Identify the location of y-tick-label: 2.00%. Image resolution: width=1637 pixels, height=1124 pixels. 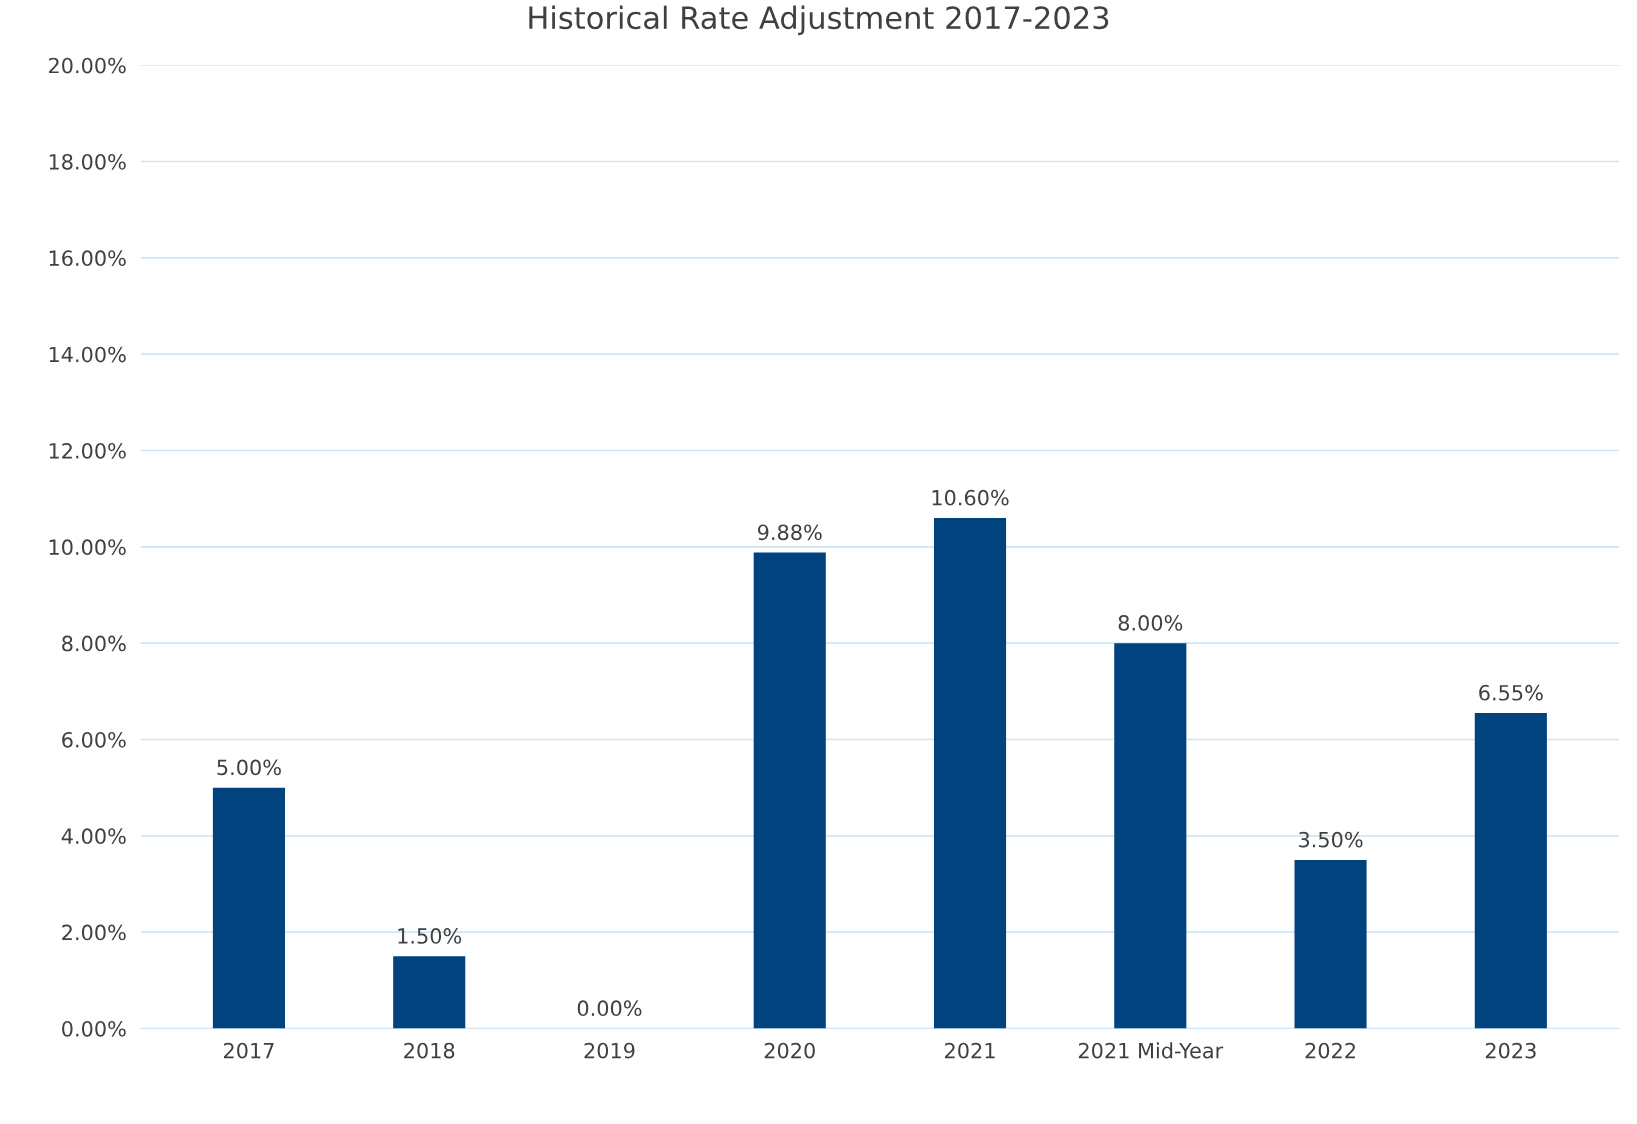
(94, 932).